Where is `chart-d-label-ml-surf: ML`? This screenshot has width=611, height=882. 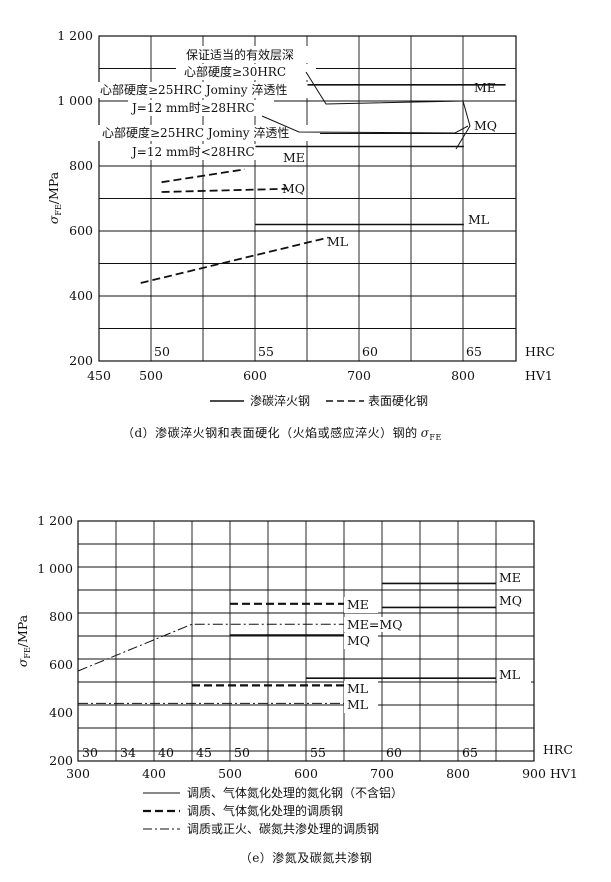
chart-d-label-ml-surf: ML is located at coordinates (337, 241).